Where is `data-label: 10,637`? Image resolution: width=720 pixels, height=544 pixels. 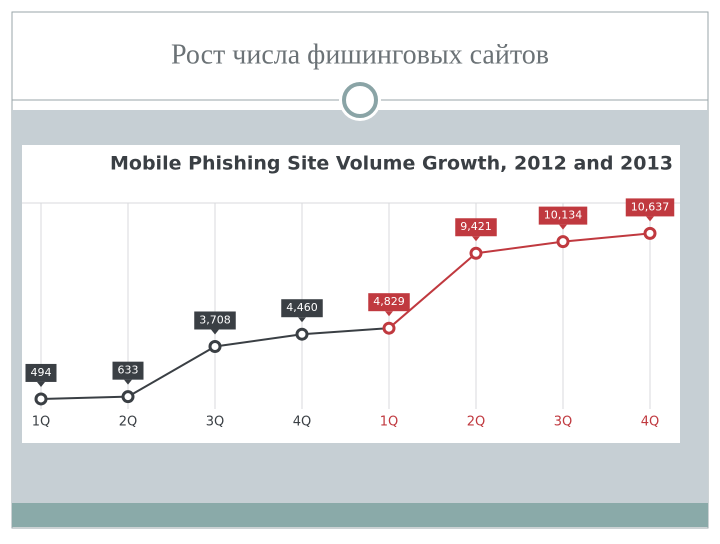
data-label: 10,637 is located at coordinates (650, 206).